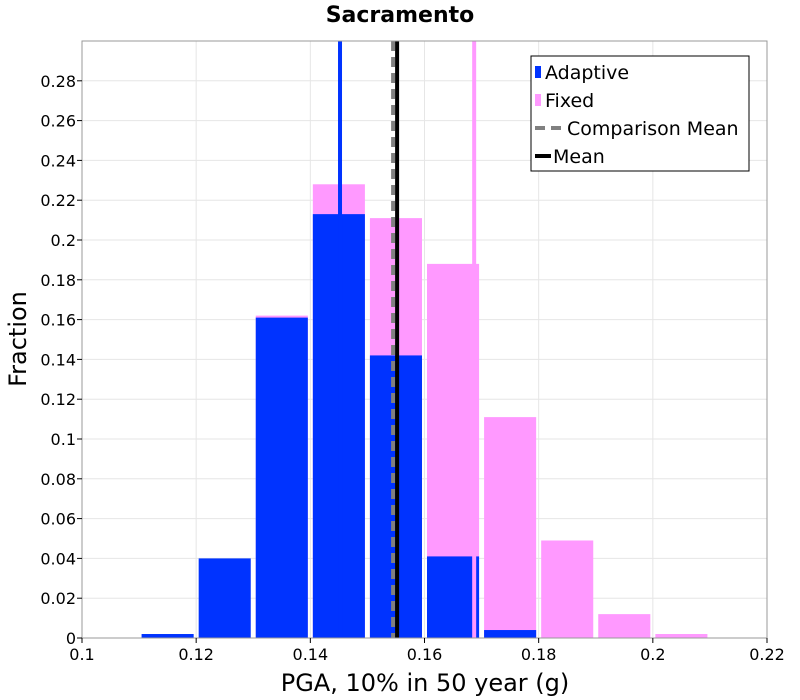 This screenshot has height=700, width=800. What do you see at coordinates (58, 558) in the screenshot?
I see `y-tick-label: 0.04` at bounding box center [58, 558].